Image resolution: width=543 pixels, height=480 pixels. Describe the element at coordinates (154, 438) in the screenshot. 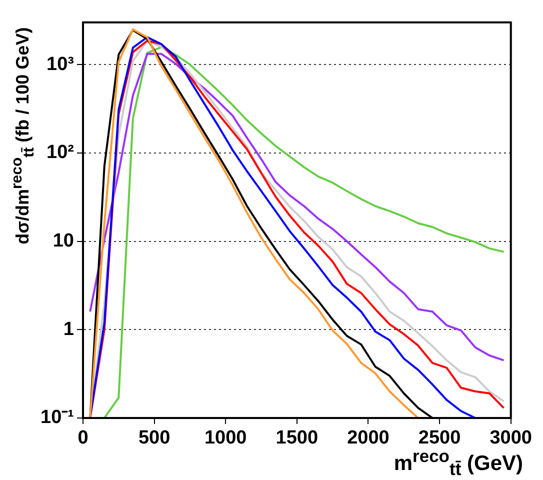

I see `x-tick-label: 500` at that location.